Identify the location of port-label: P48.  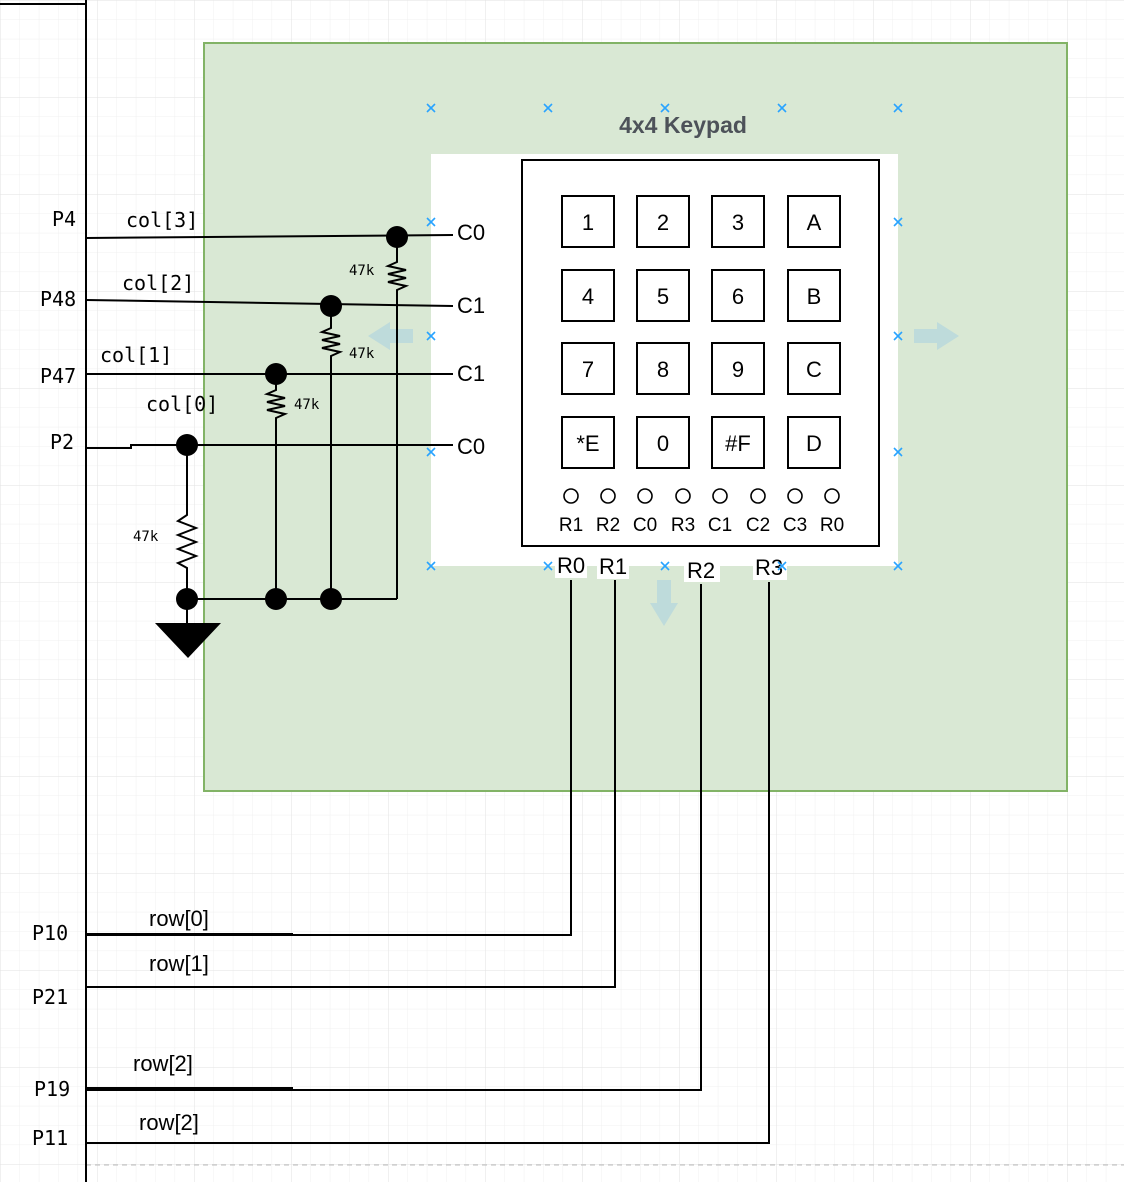
(58, 299).